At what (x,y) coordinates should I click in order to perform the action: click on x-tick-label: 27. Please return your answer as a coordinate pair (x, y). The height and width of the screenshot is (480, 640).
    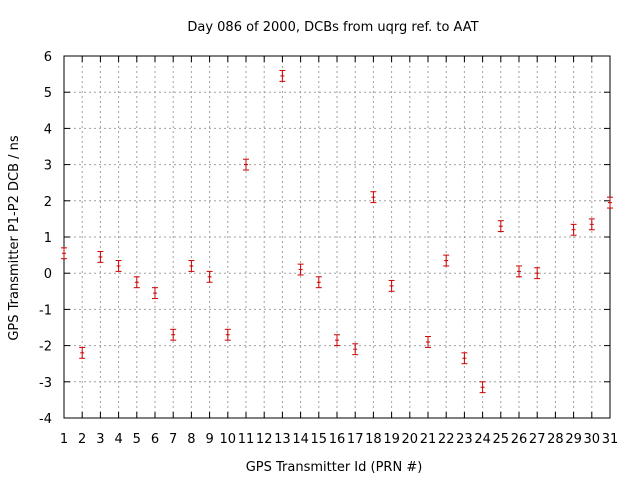
    Looking at the image, I should click on (537, 439).